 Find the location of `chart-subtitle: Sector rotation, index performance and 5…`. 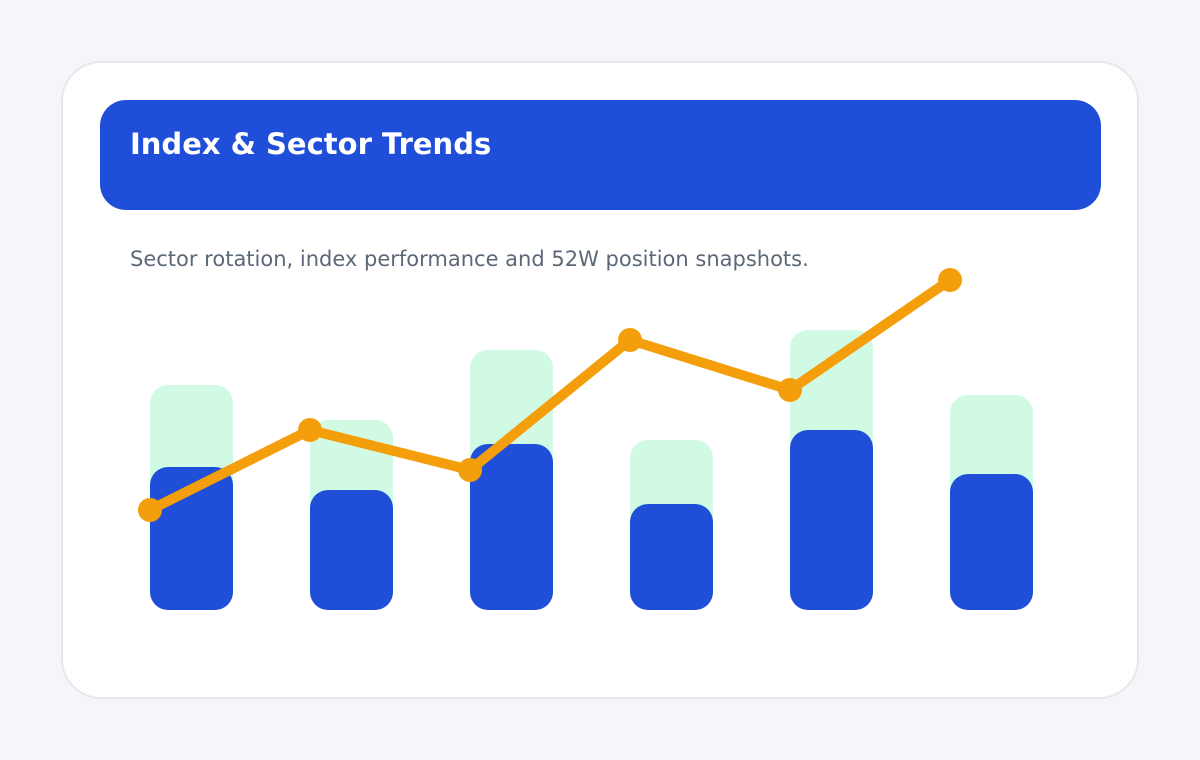

chart-subtitle: Sector rotation, index performance and 5… is located at coordinates (469, 259).